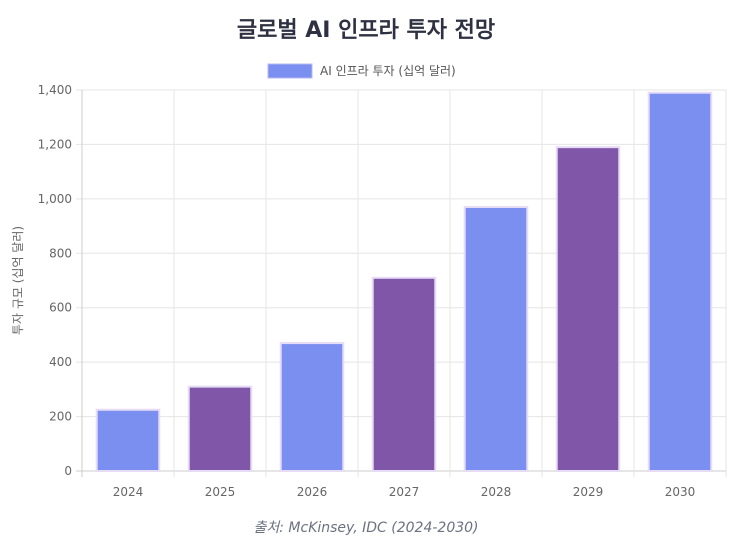 This screenshot has height=541, width=732. Describe the element at coordinates (60, 417) in the screenshot. I see `y-tick-label: 200` at that location.